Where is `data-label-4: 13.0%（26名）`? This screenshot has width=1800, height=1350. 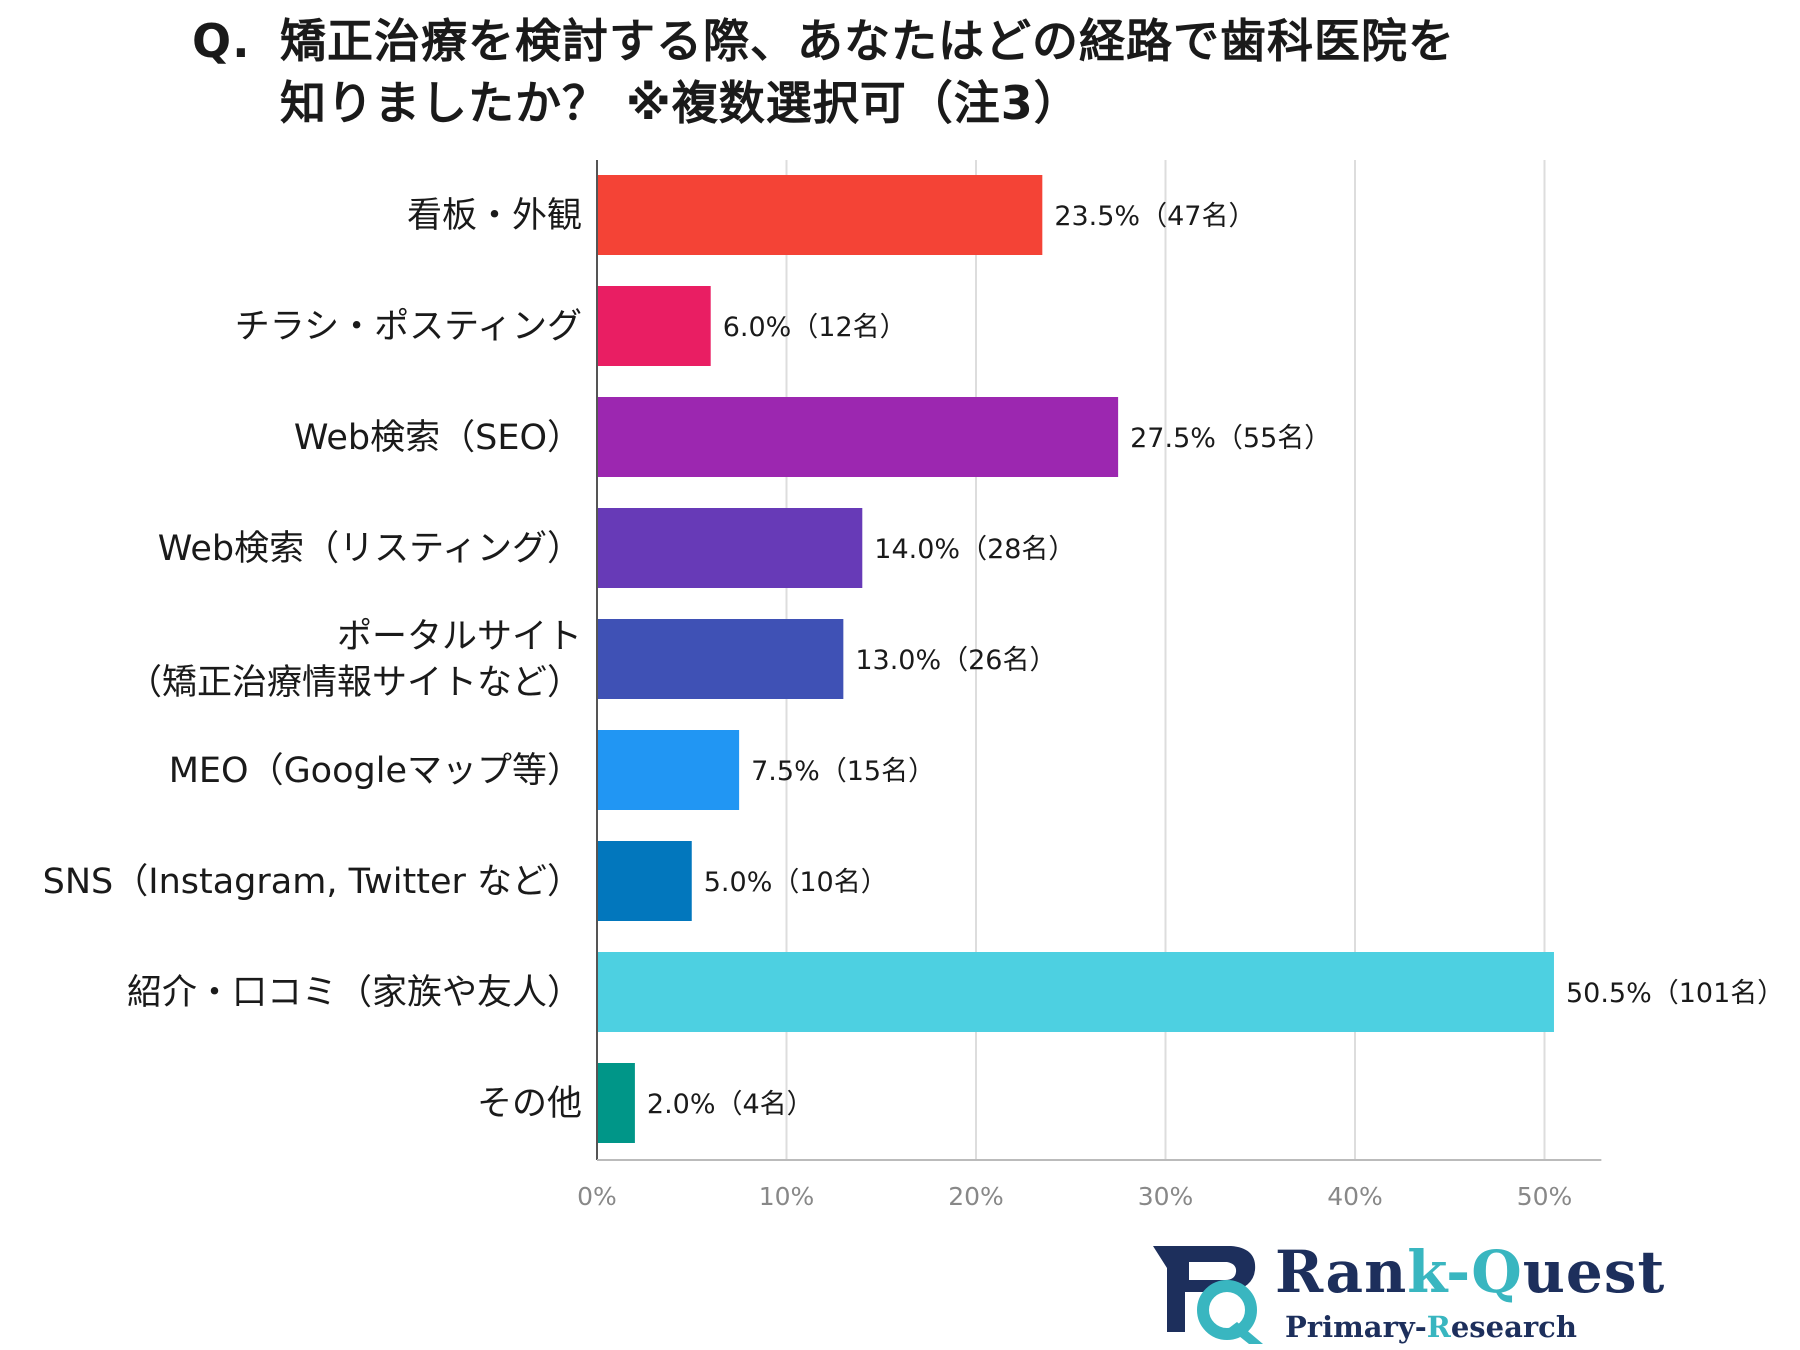 data-label-4: 13.0%（26名） is located at coordinates (955, 660).